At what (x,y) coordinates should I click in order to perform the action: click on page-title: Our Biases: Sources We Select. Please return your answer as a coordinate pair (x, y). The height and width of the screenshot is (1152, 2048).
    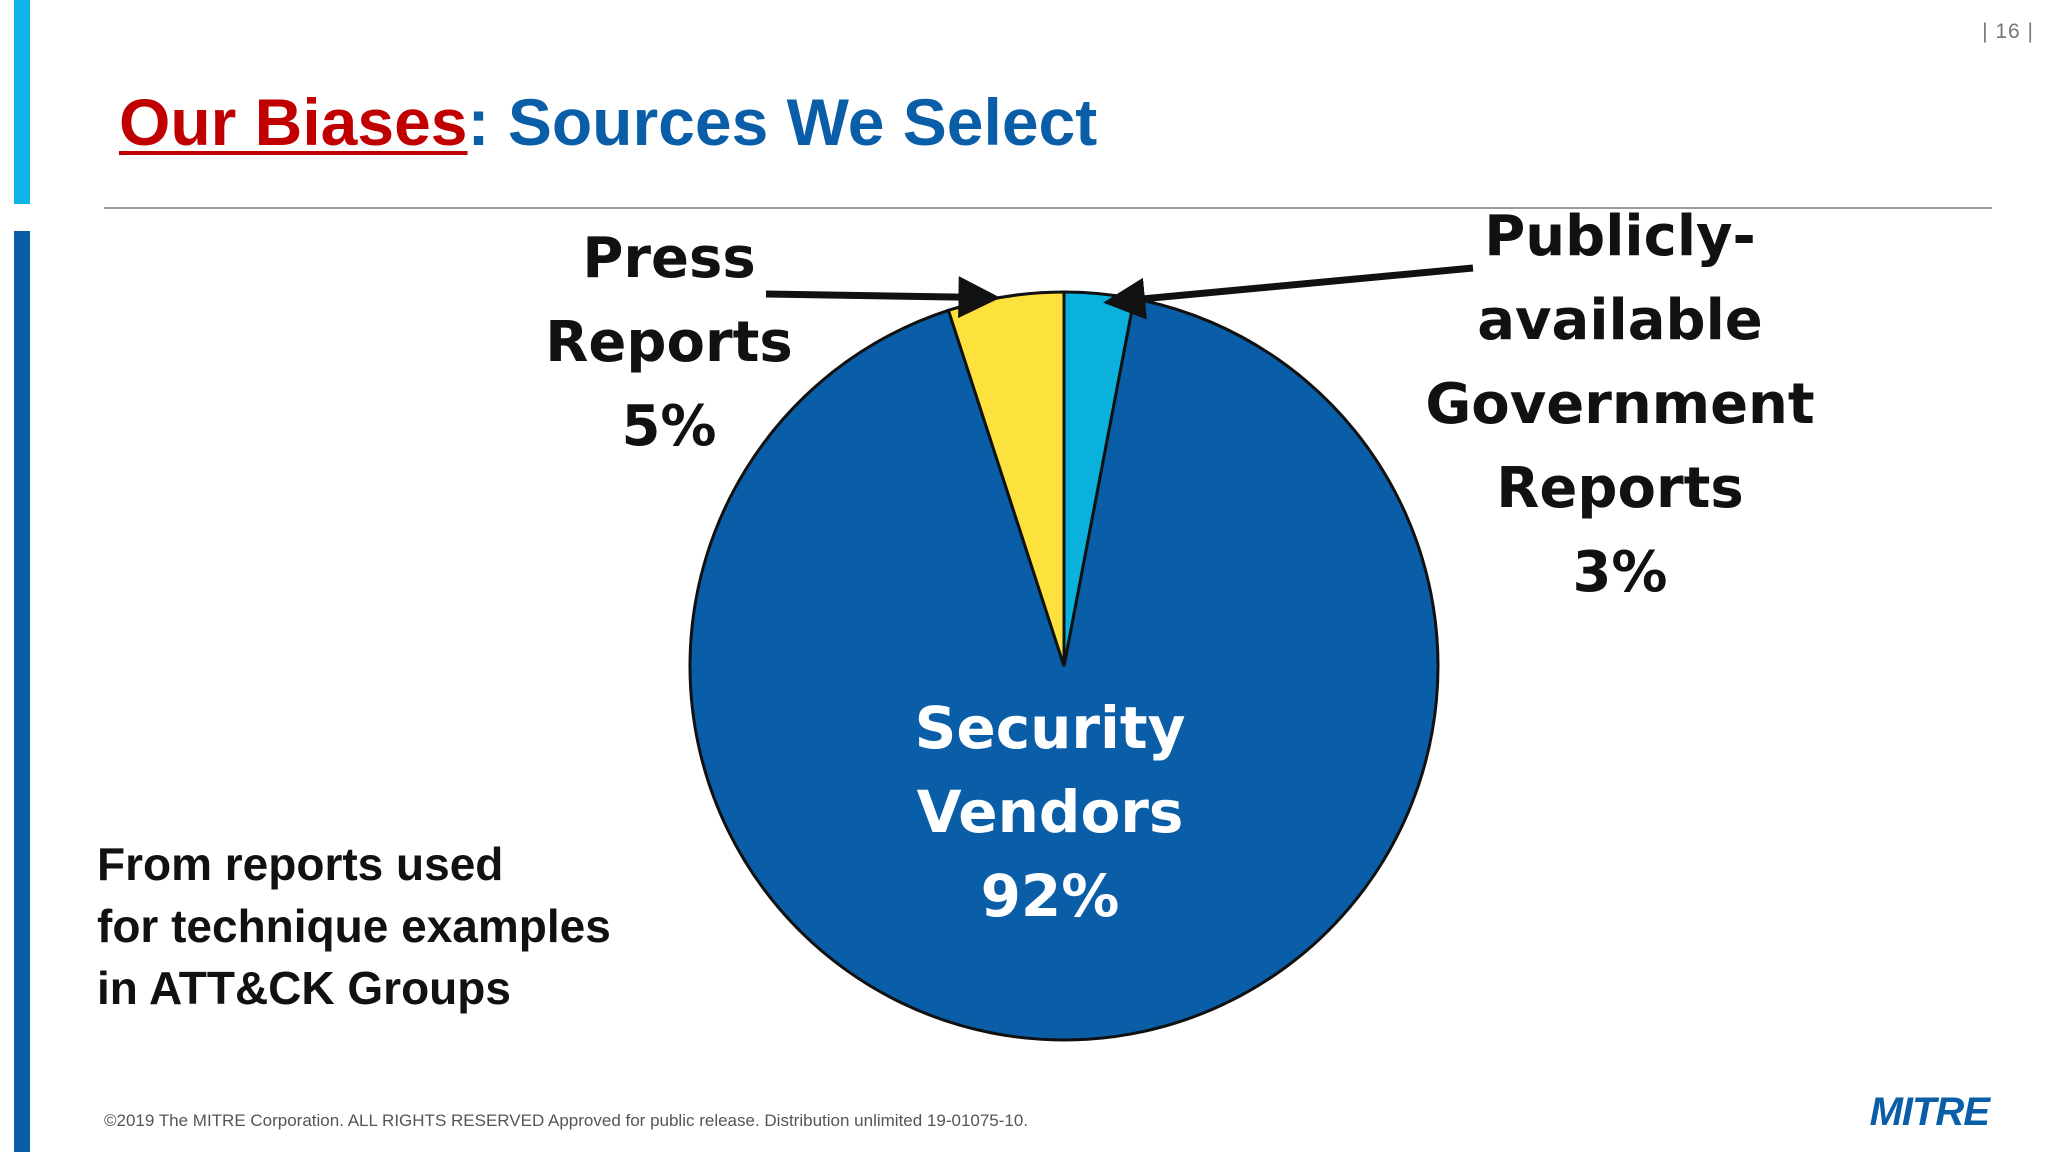
    Looking at the image, I should click on (608, 122).